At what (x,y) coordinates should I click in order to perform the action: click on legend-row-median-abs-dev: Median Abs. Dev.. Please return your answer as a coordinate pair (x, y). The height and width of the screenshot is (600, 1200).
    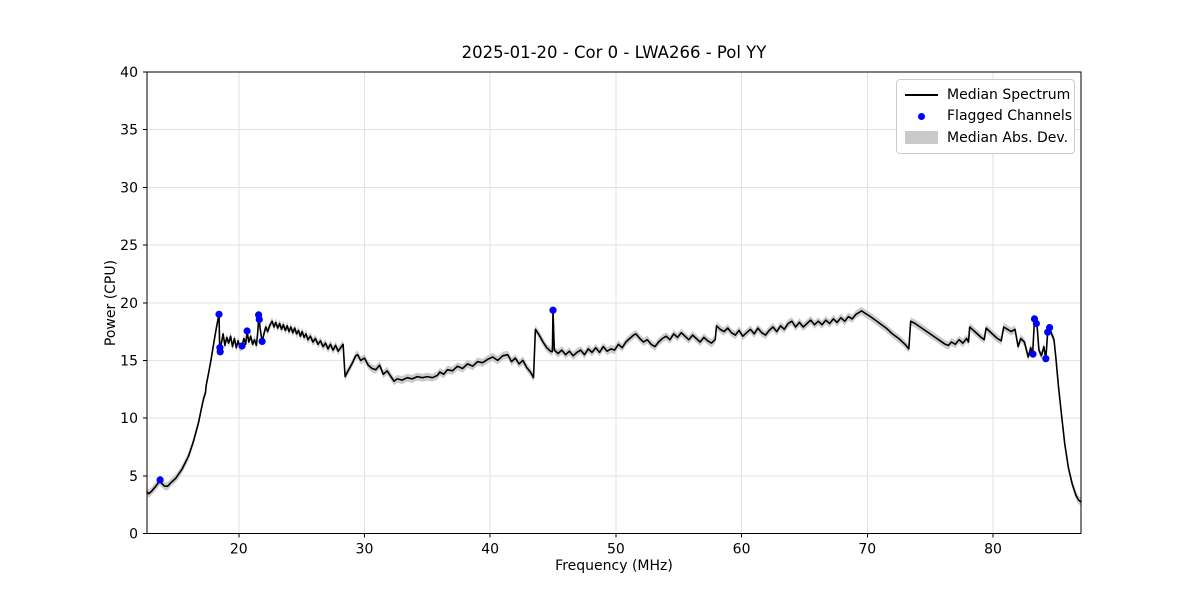
    Looking at the image, I should click on (987, 138).